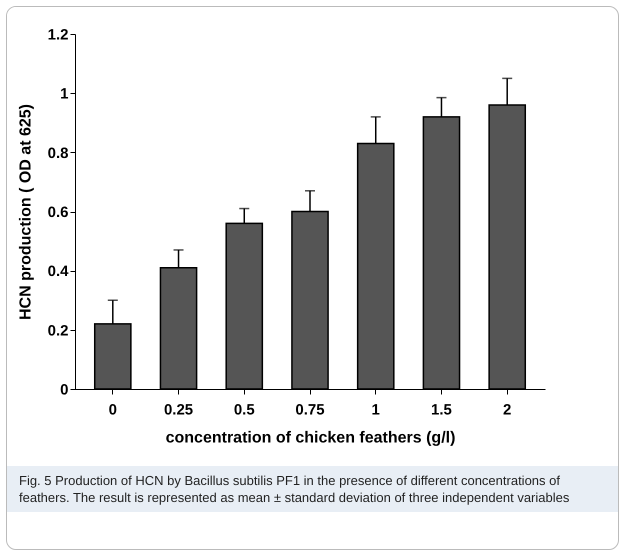 This screenshot has height=558, width=627. Describe the element at coordinates (507, 410) in the screenshot. I see `x-tick-label: 2` at that location.